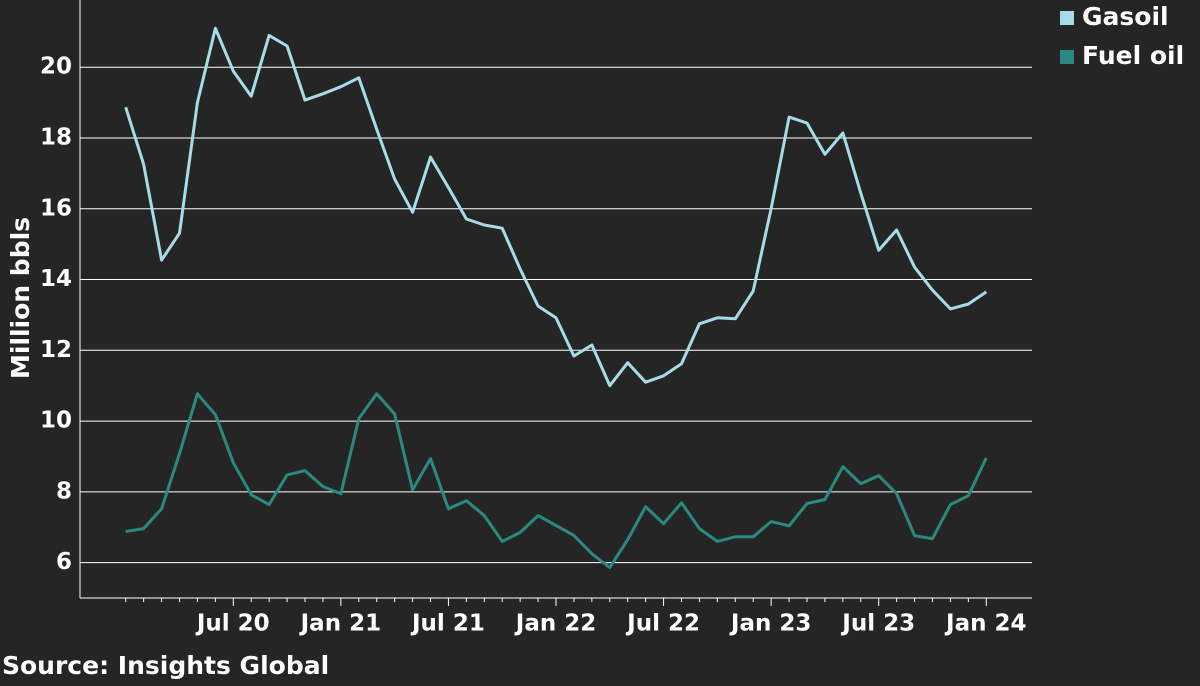 The image size is (1200, 686). I want to click on y-tick-label: 12, so click(56, 350).